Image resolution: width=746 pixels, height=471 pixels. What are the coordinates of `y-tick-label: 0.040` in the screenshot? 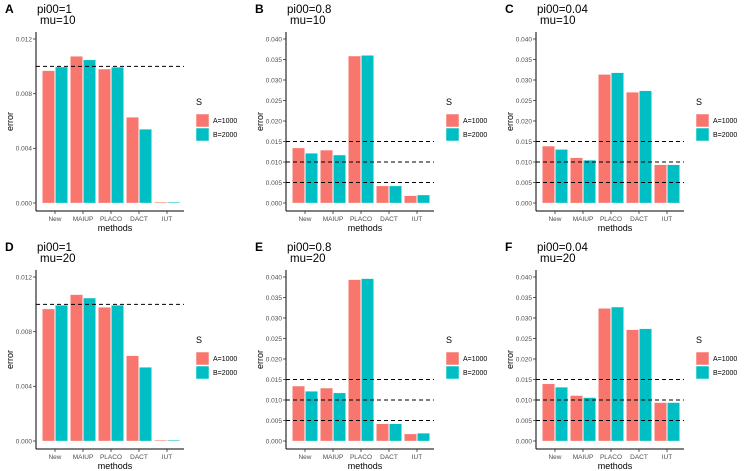 It's located at (524, 39).